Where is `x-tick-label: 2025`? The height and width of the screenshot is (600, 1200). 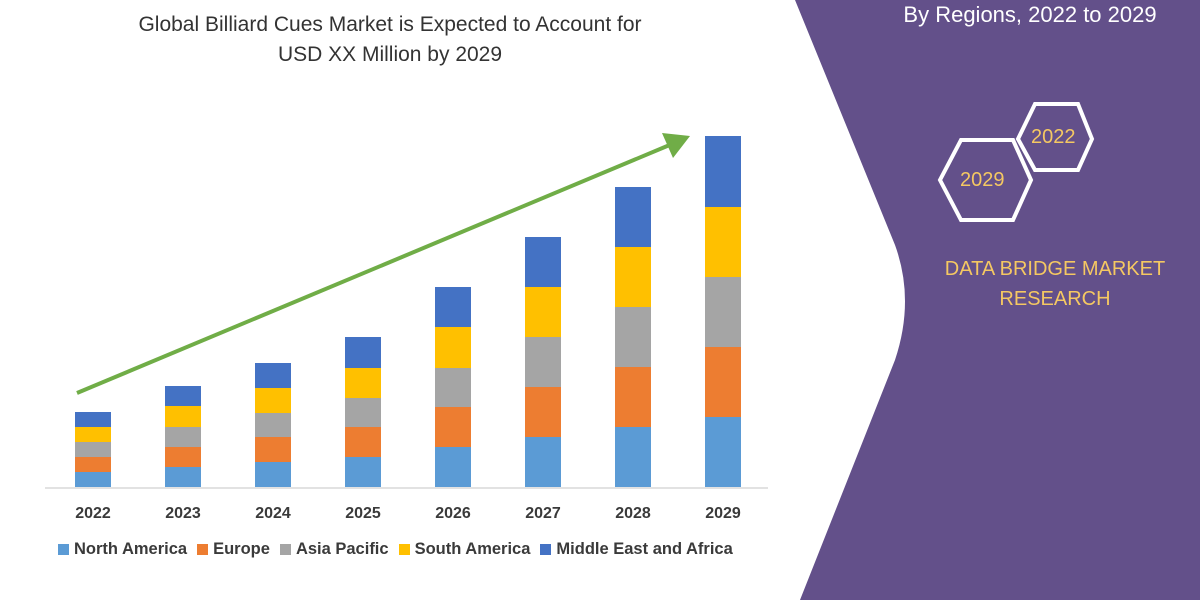 x-tick-label: 2025 is located at coordinates (363, 513).